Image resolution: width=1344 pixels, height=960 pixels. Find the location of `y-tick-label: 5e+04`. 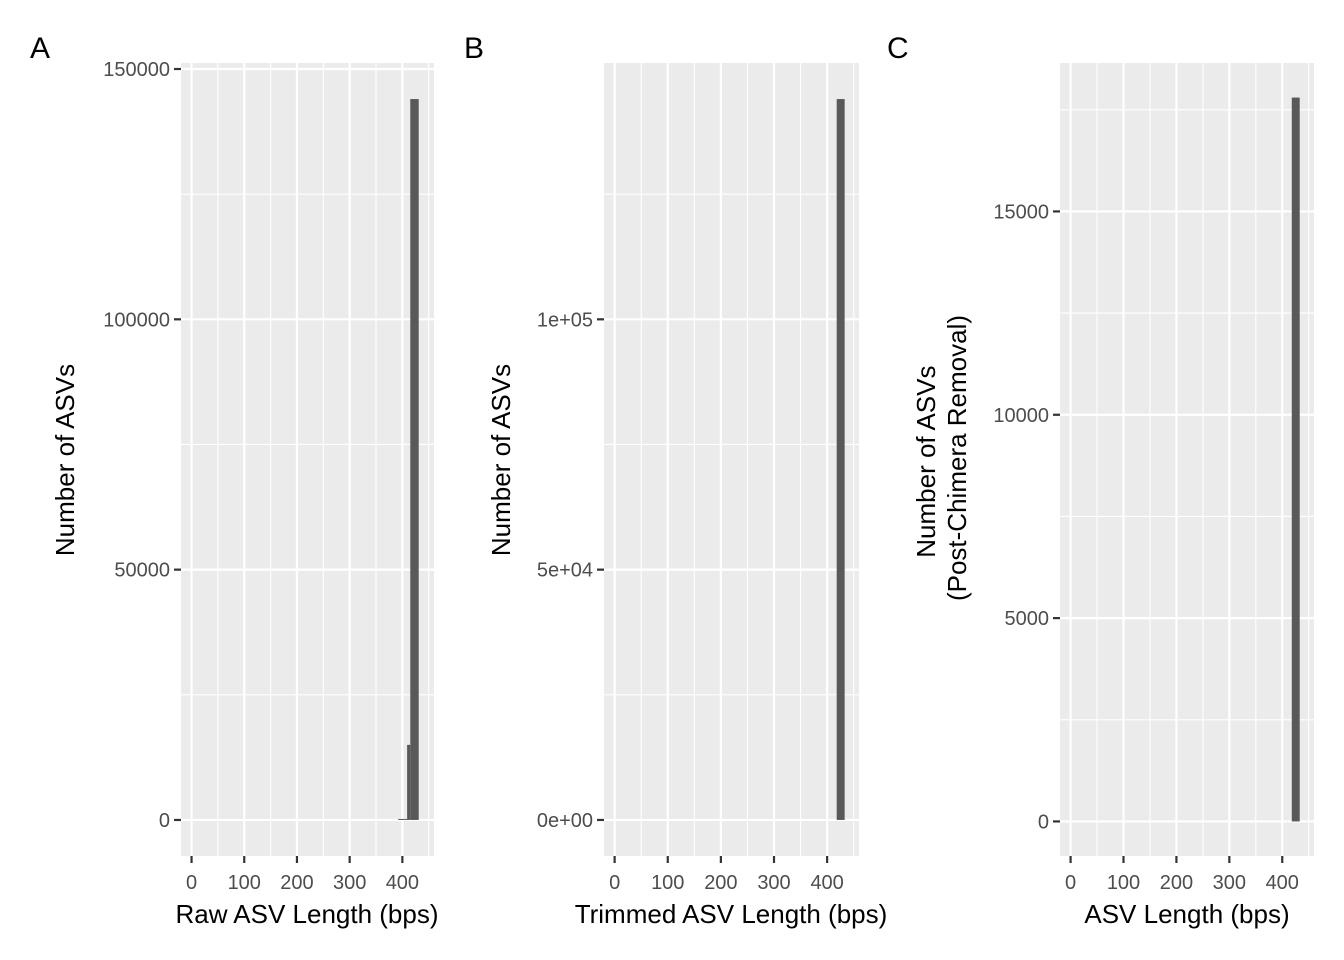

y-tick-label: 5e+04 is located at coordinates (565, 571).